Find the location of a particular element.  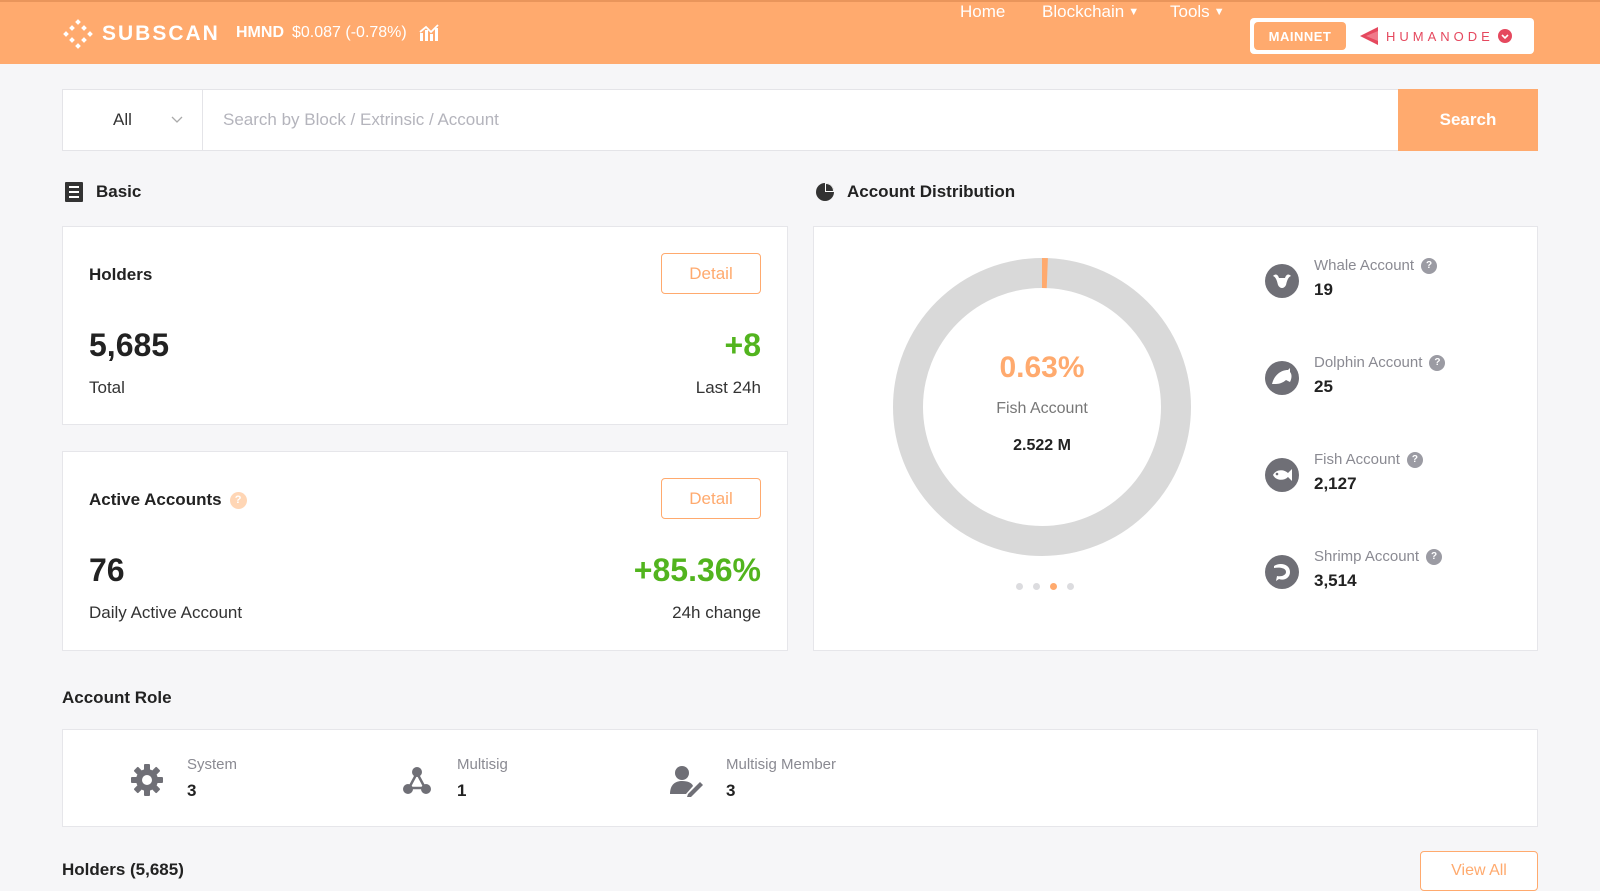

distribution-title-text: Account Distribution is located at coordinates (931, 192).